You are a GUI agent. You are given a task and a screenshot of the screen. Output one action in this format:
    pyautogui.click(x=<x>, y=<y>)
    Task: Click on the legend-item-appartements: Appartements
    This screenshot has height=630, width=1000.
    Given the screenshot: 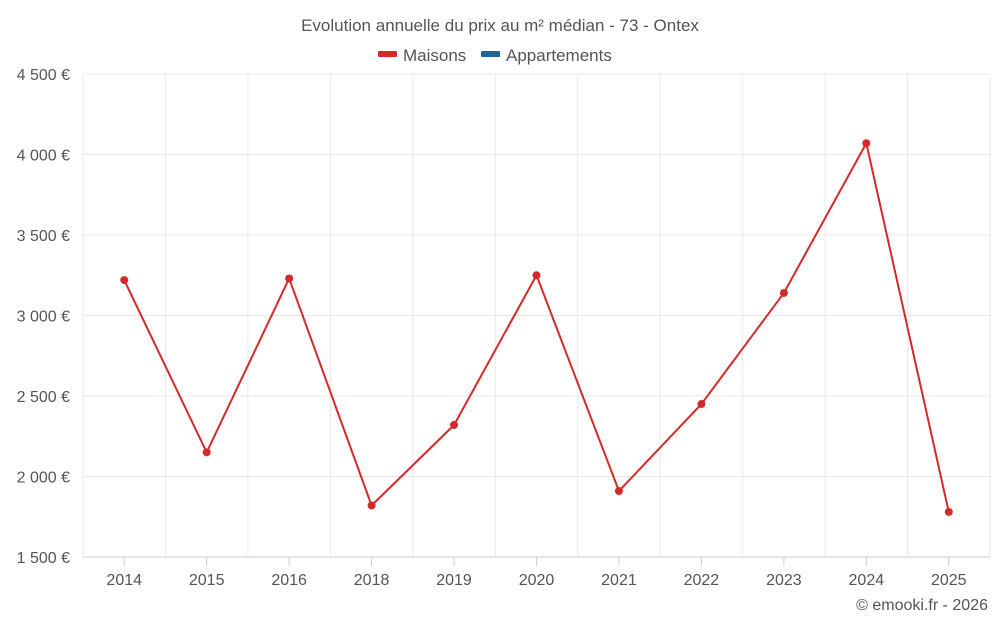 What is the action you would take?
    pyautogui.click(x=546, y=55)
    